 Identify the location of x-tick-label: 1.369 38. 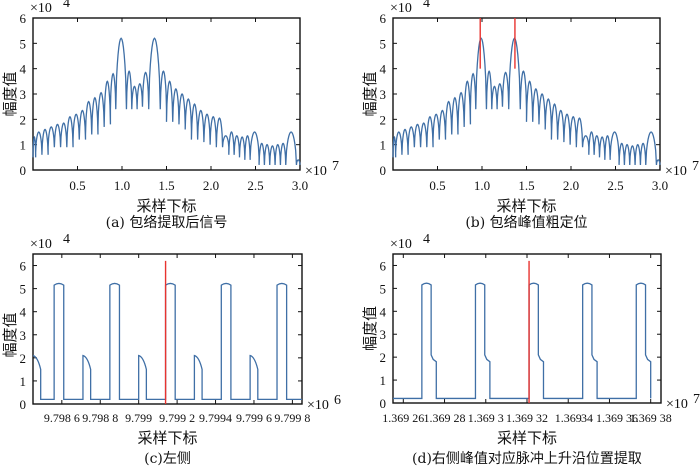
(651, 418).